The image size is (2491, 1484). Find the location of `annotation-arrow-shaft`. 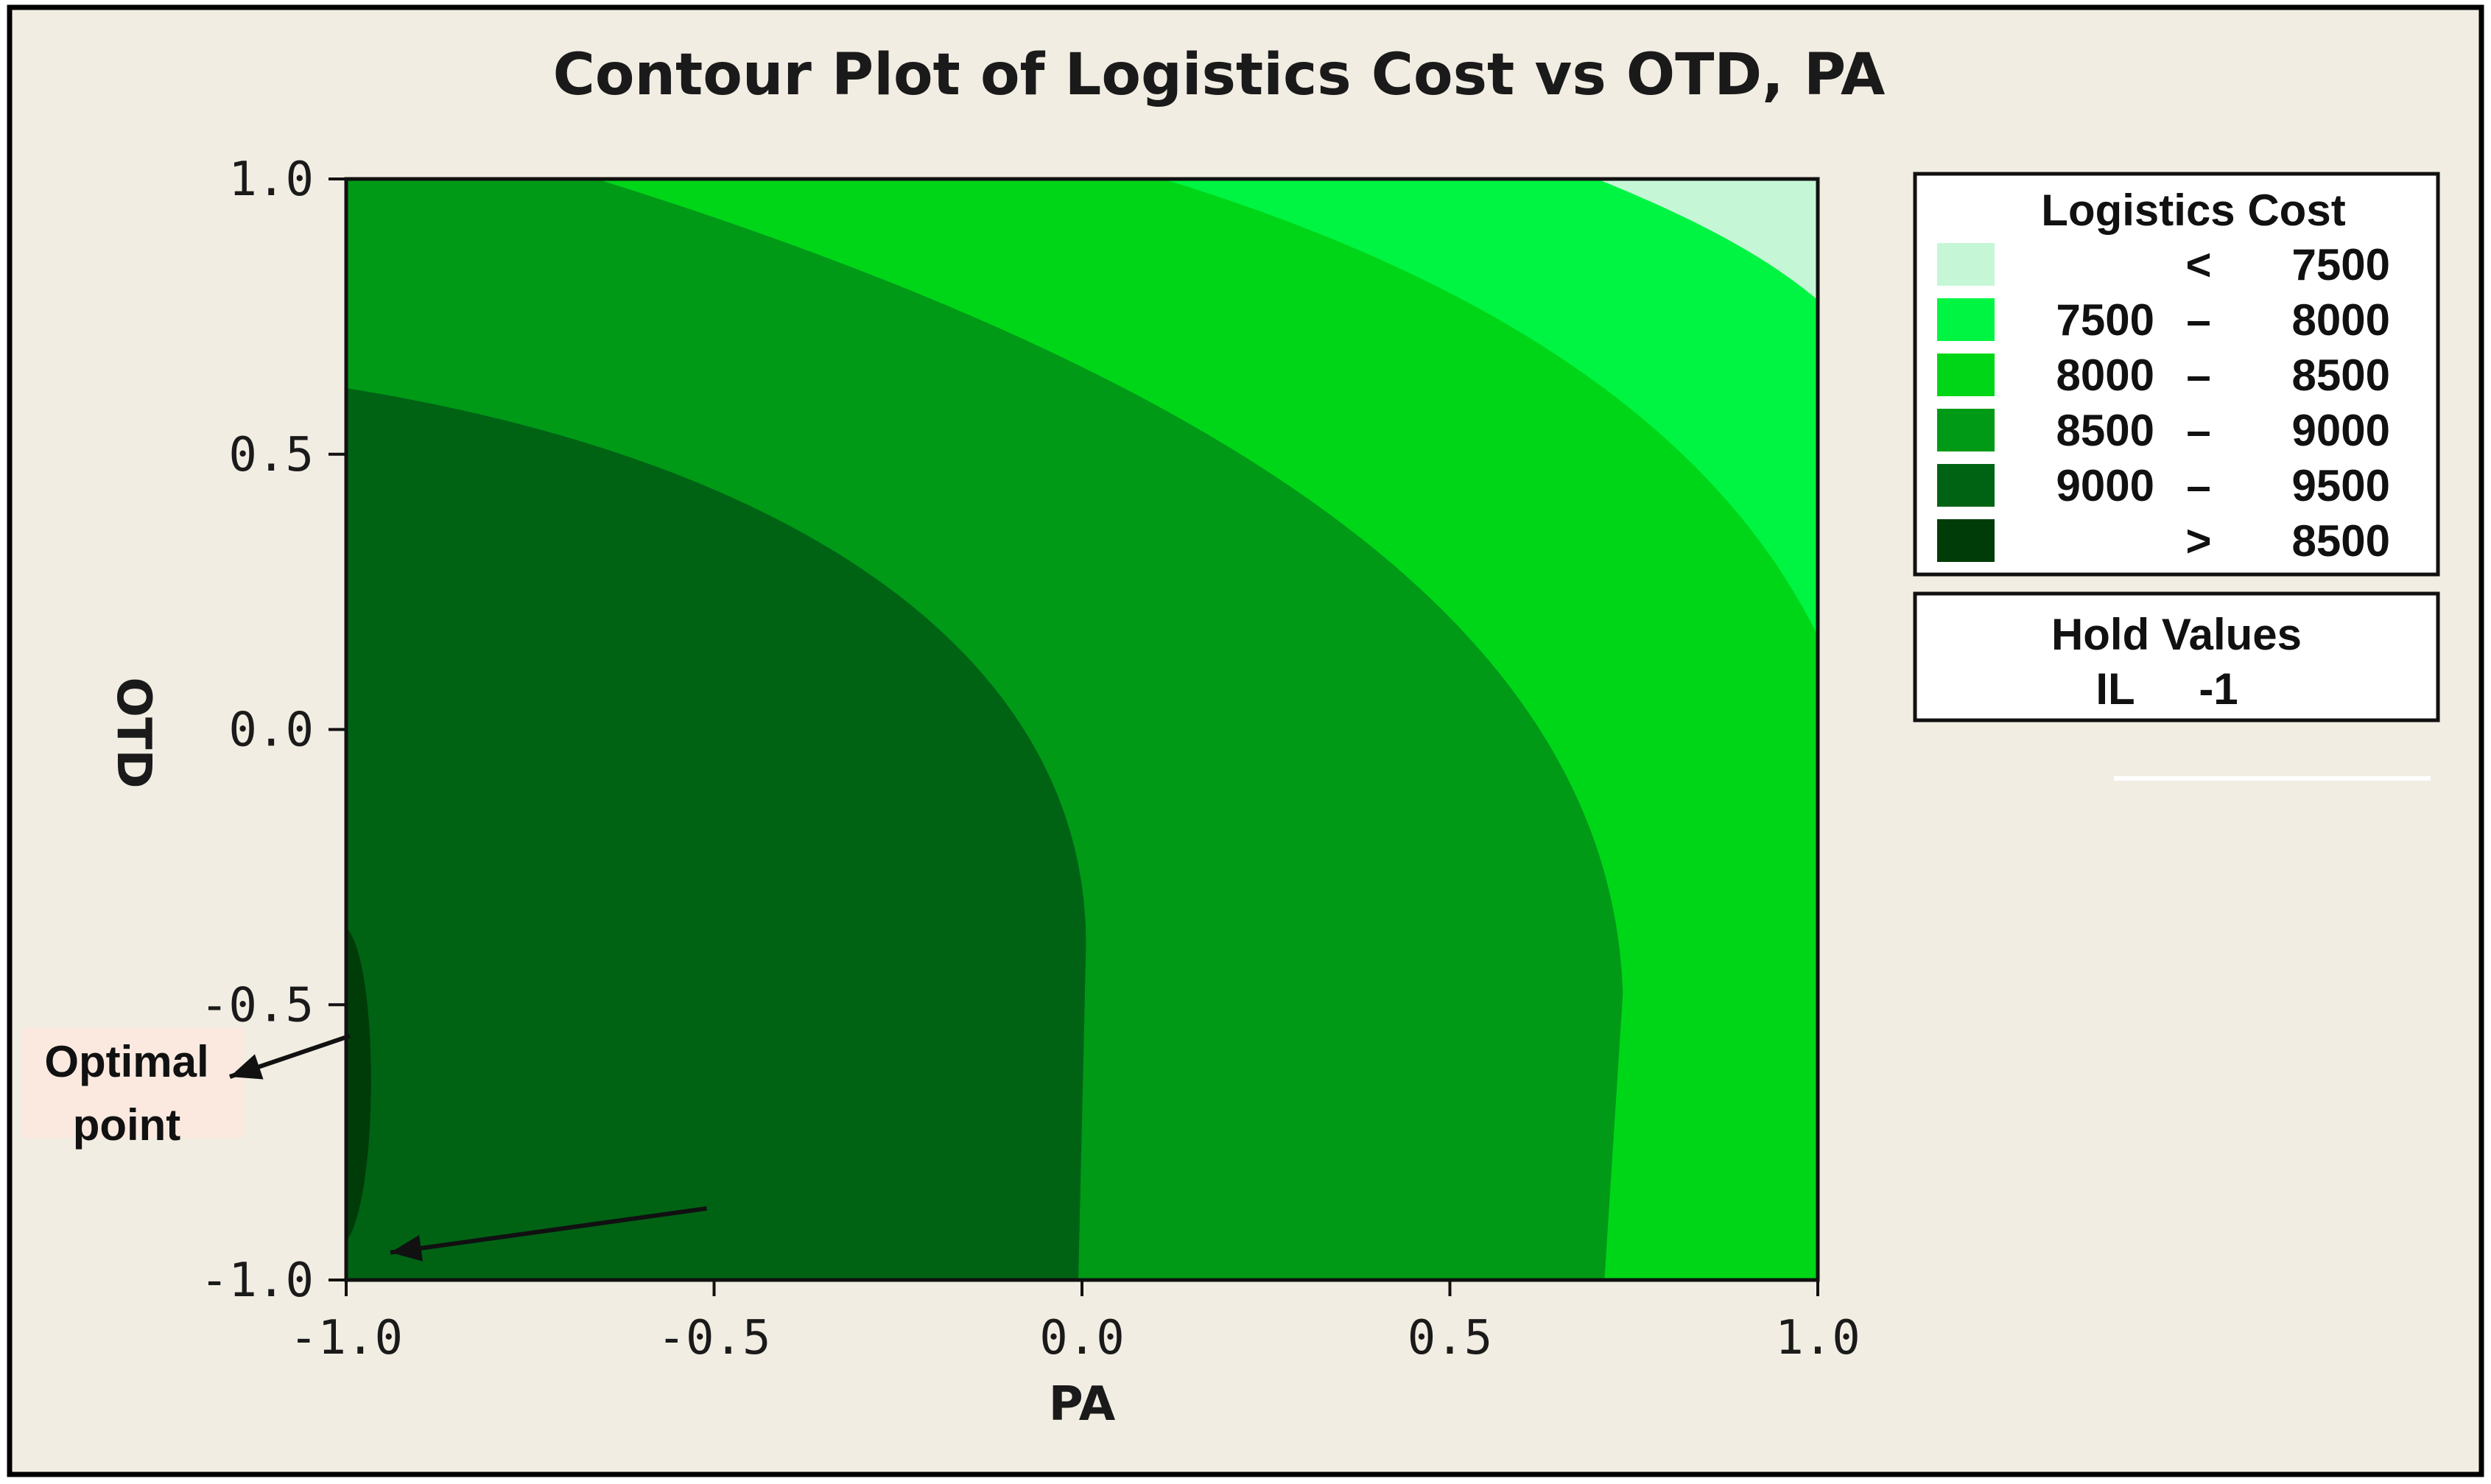

annotation-arrow-shaft is located at coordinates (549, 1231).